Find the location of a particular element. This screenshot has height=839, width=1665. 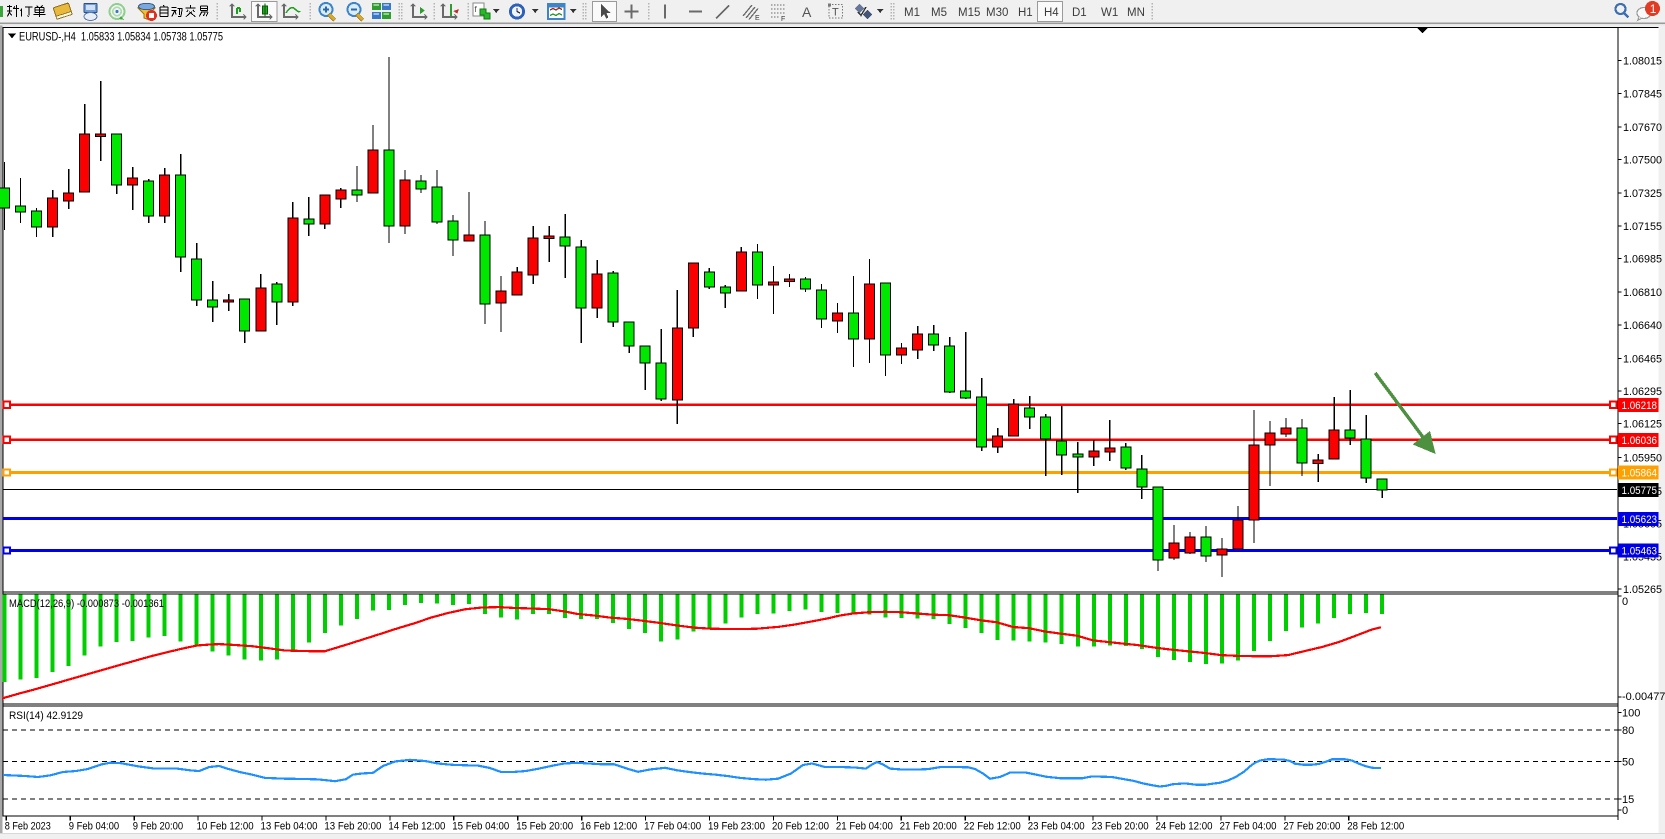

svg-text: 21 Feb 04:00 is located at coordinates (864, 827).